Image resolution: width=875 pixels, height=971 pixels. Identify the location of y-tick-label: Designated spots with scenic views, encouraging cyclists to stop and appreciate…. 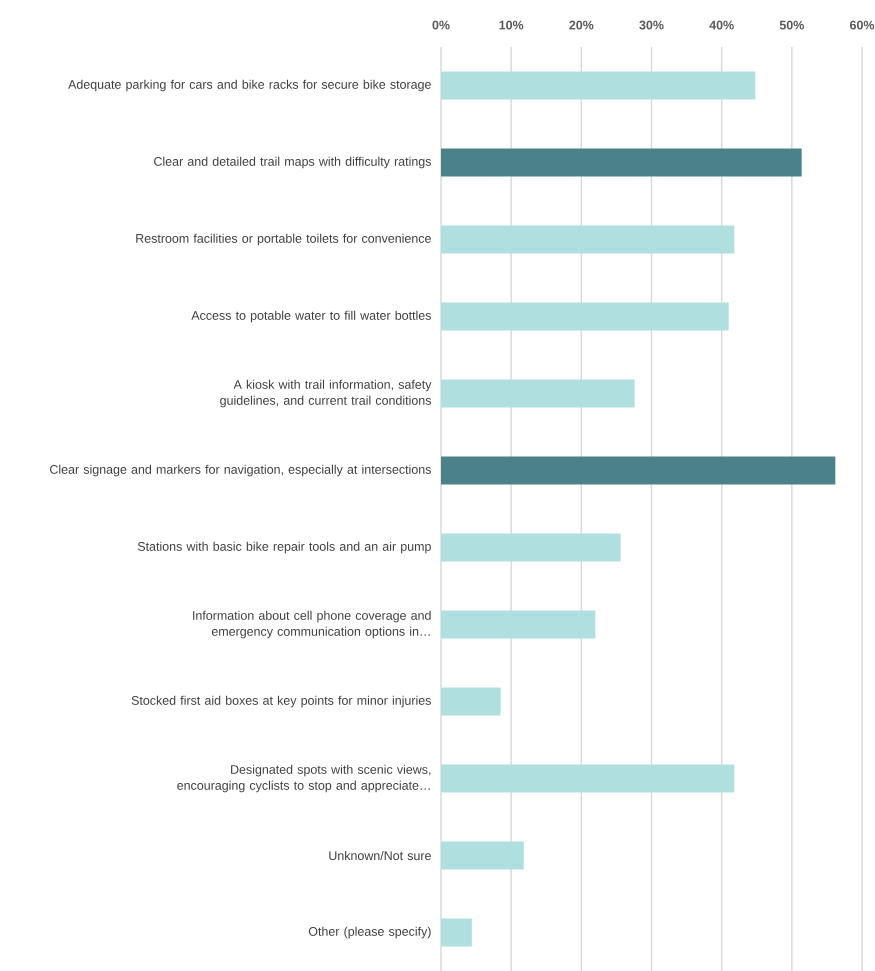
(303, 778).